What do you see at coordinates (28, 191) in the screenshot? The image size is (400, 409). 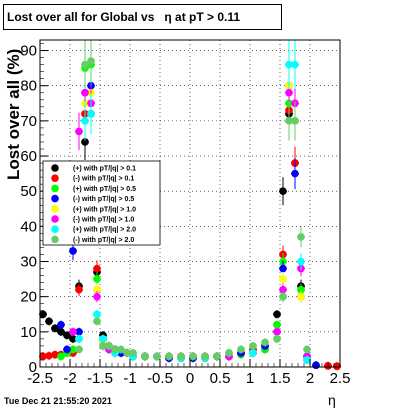 I see `y-tick-label: 50` at bounding box center [28, 191].